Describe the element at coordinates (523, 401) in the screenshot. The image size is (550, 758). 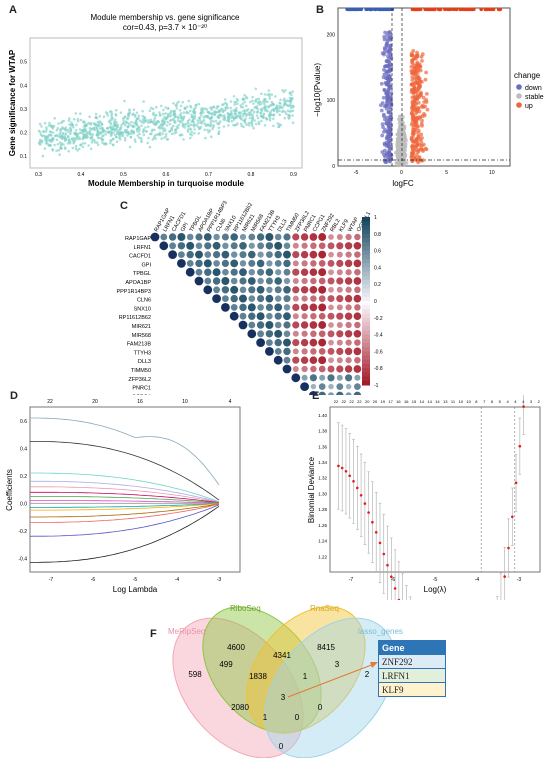
I see `top-tick-label: 4` at that location.